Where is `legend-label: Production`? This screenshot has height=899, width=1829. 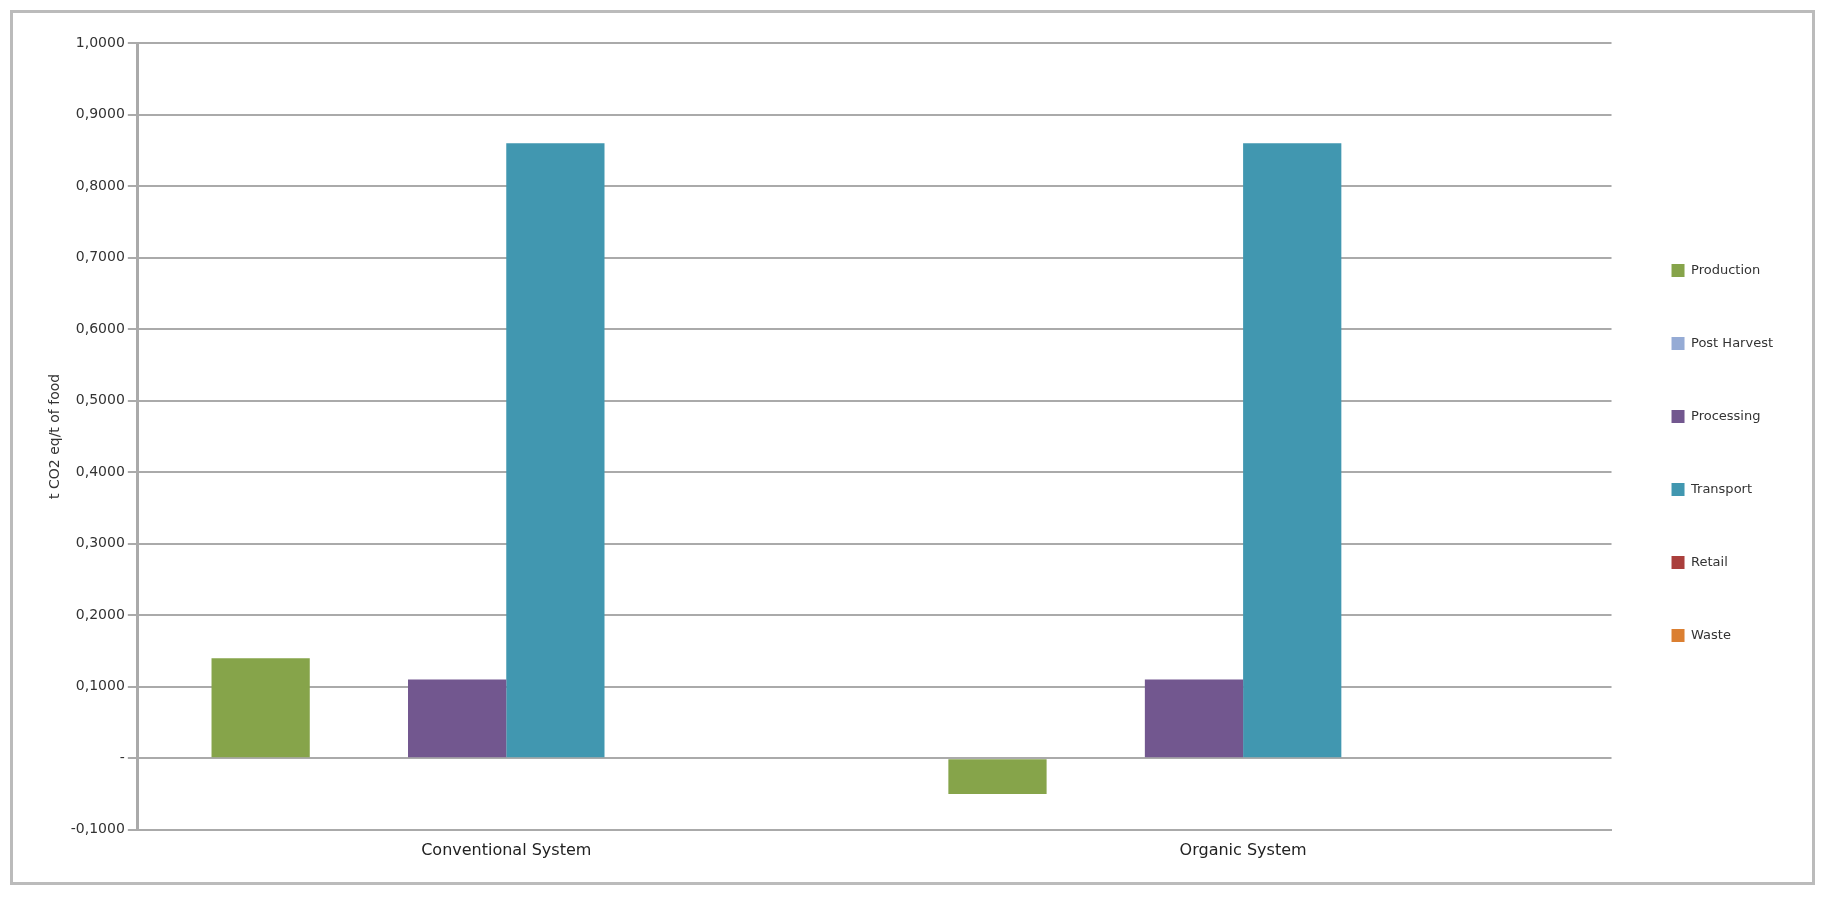 legend-label: Production is located at coordinates (1726, 269).